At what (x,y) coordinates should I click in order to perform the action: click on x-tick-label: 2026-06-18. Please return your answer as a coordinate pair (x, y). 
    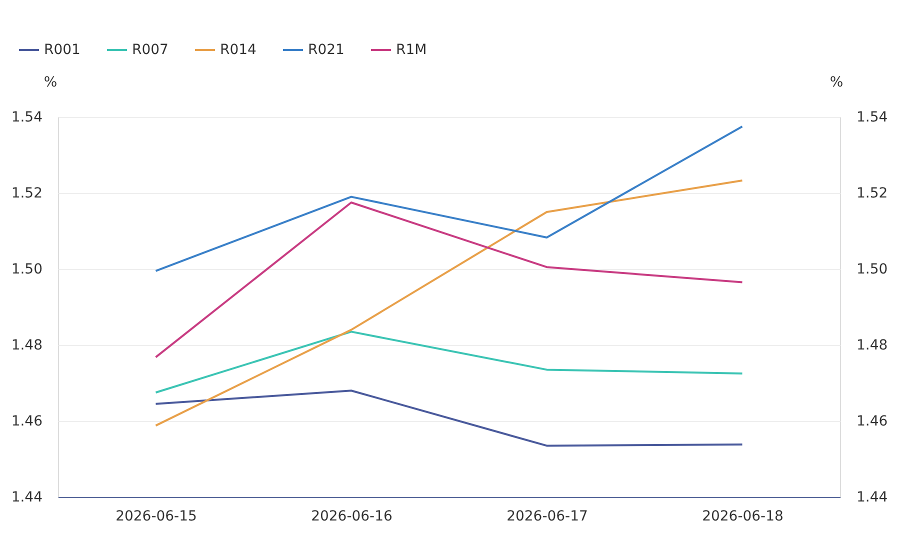
    Looking at the image, I should click on (743, 516).